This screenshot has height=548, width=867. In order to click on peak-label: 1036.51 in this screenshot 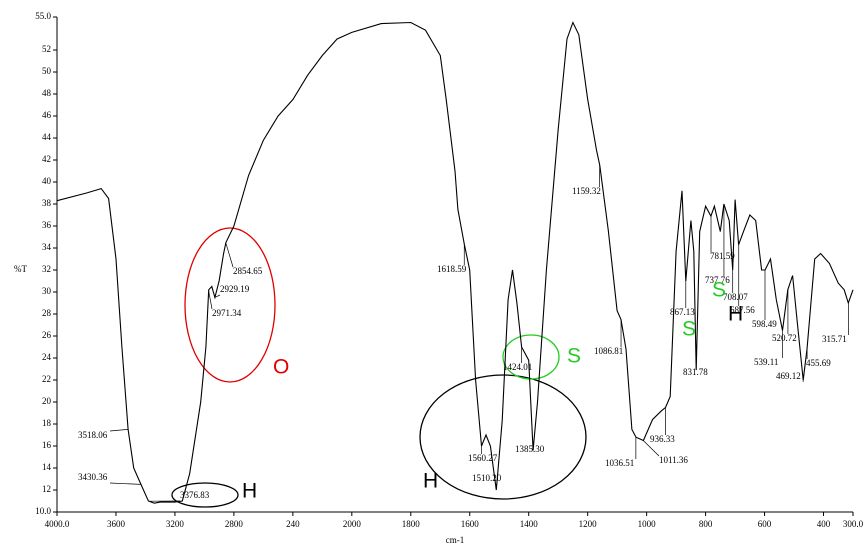, I will do `click(619, 463)`.